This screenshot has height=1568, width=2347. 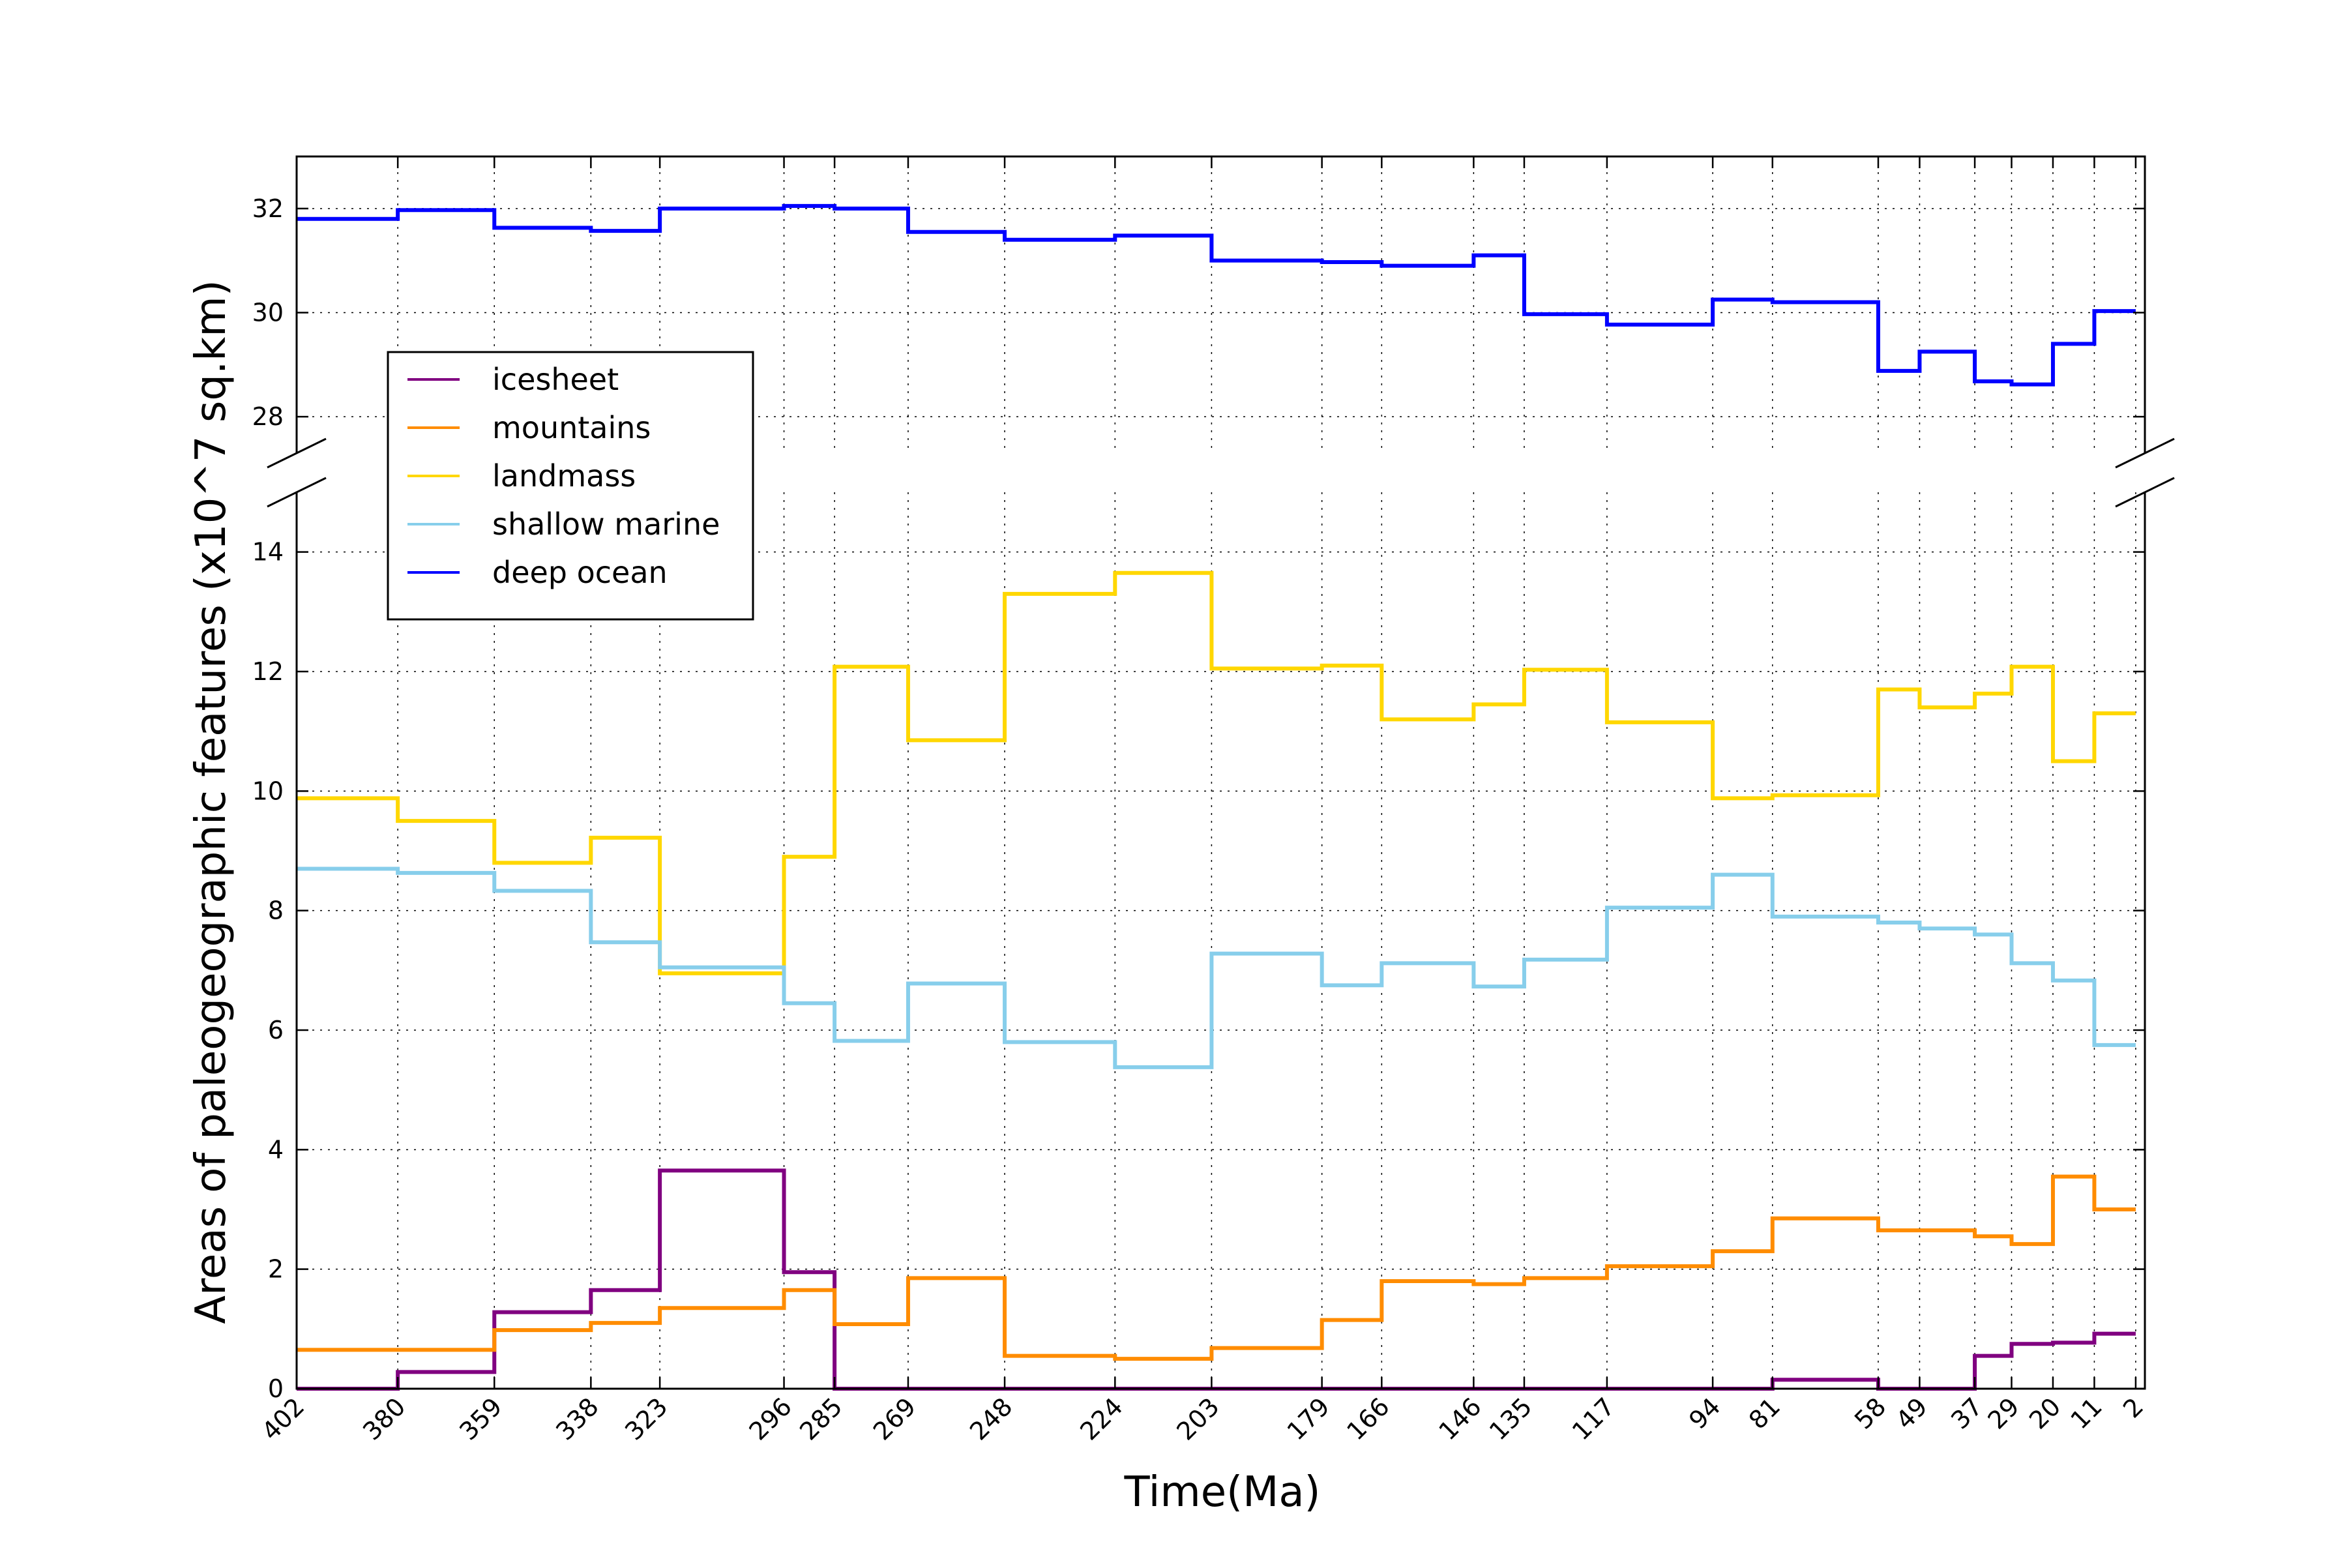 I want to click on y-tick-label: 2, so click(x=276, y=1270).